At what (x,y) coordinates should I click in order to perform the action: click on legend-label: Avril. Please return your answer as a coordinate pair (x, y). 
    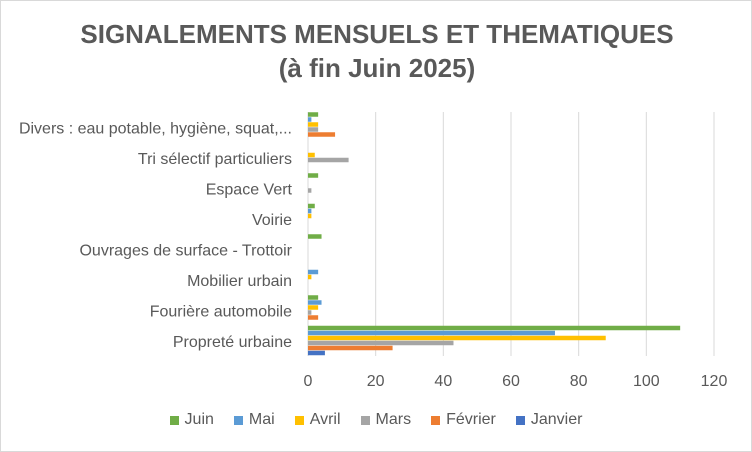
    Looking at the image, I should click on (325, 419).